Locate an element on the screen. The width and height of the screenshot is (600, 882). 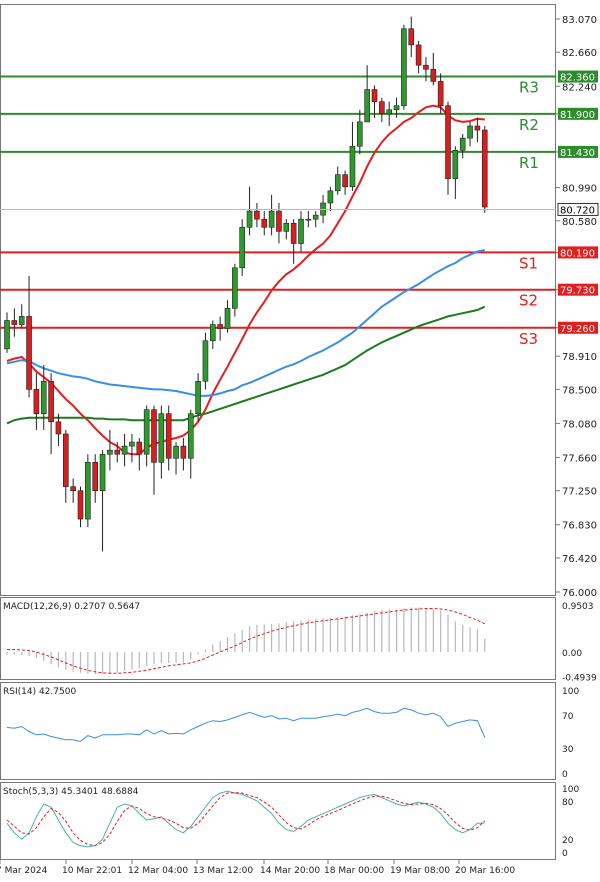
level-name-r2: R2 is located at coordinates (529, 125).